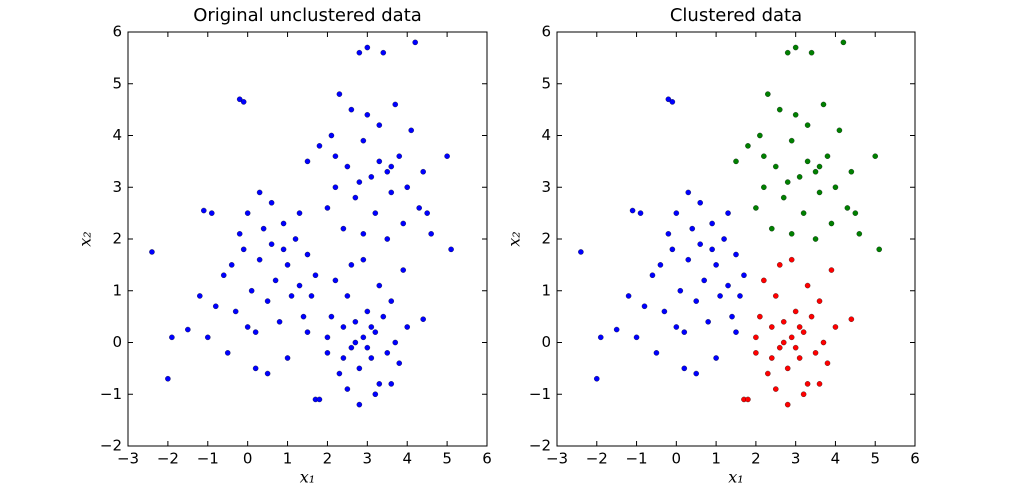 This screenshot has height=490, width=1017. I want to click on y-tick-label: 4, so click(546, 135).